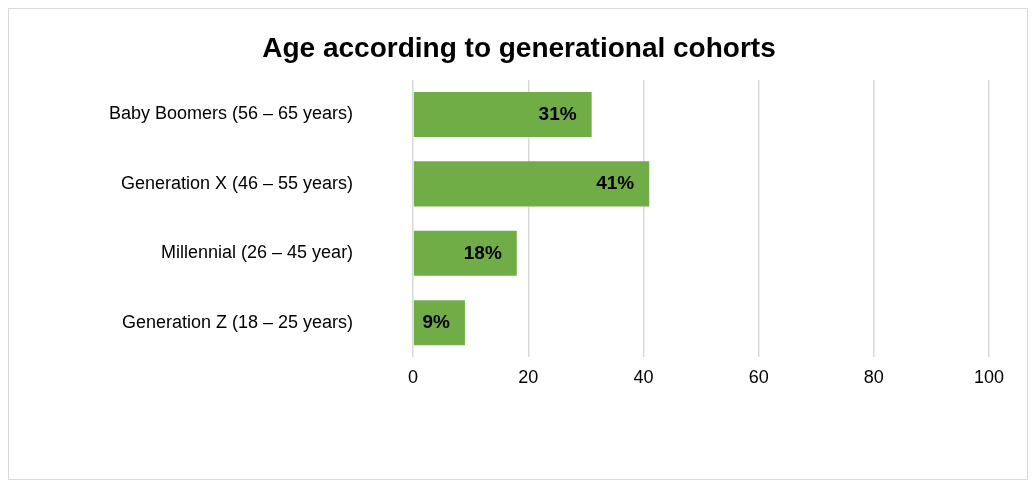 The image size is (1034, 485). I want to click on y-tick-label: Millennial (26 – 45 year), so click(257, 252).